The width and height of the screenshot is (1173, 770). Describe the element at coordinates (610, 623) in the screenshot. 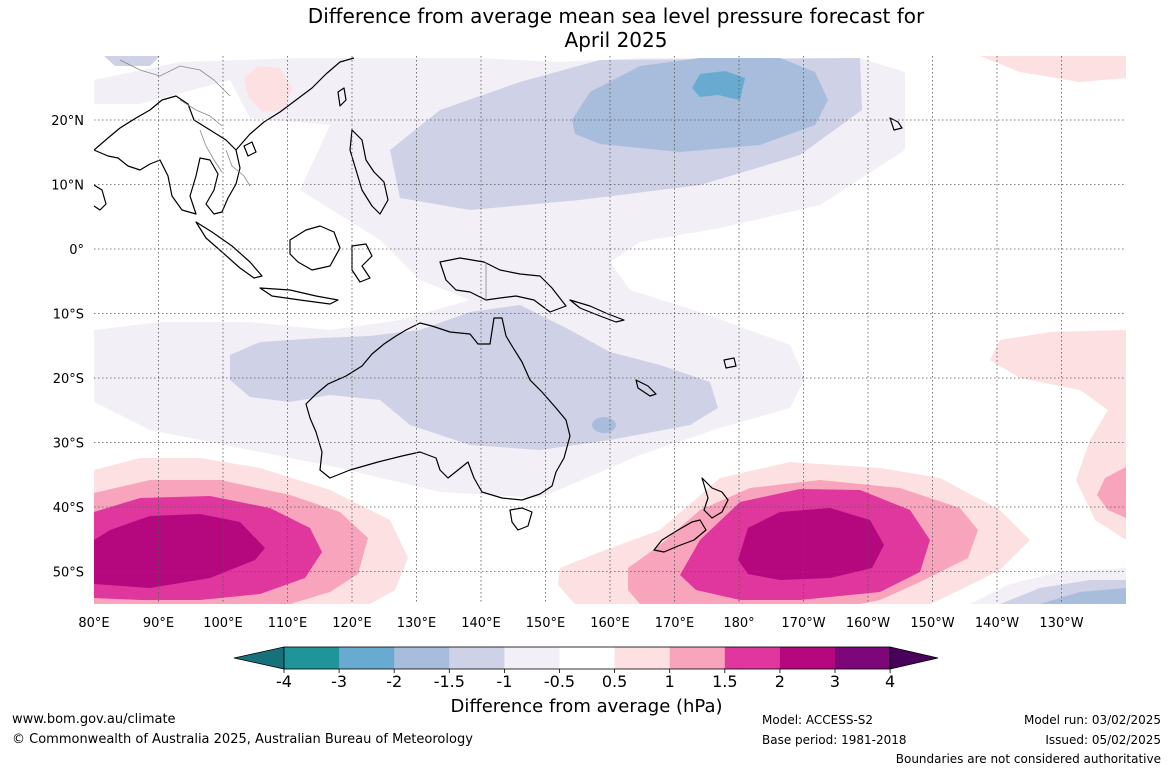

I see `lon-label: 160°E` at that location.